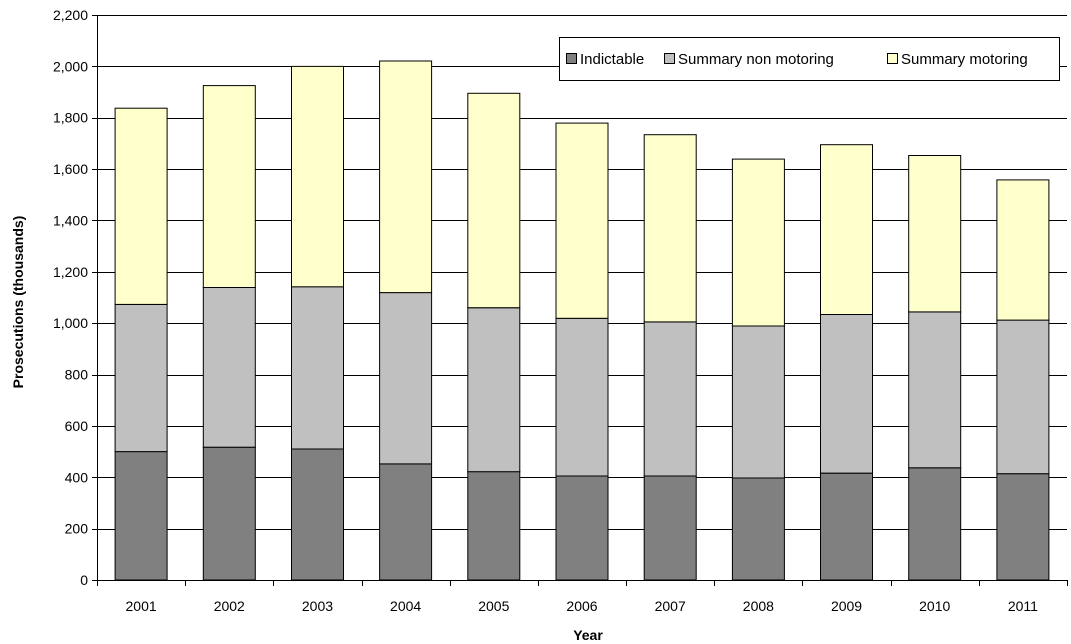 This screenshot has width=1071, height=644. Describe the element at coordinates (1023, 606) in the screenshot. I see `x-tick-label: 2011` at that location.